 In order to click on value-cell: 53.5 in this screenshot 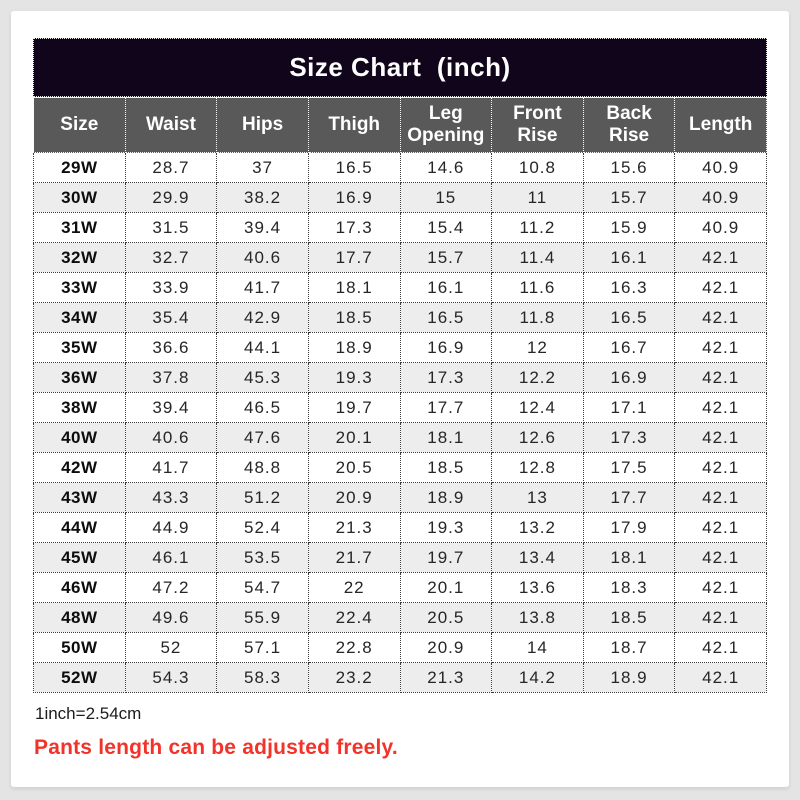, I will do `click(262, 557)`.